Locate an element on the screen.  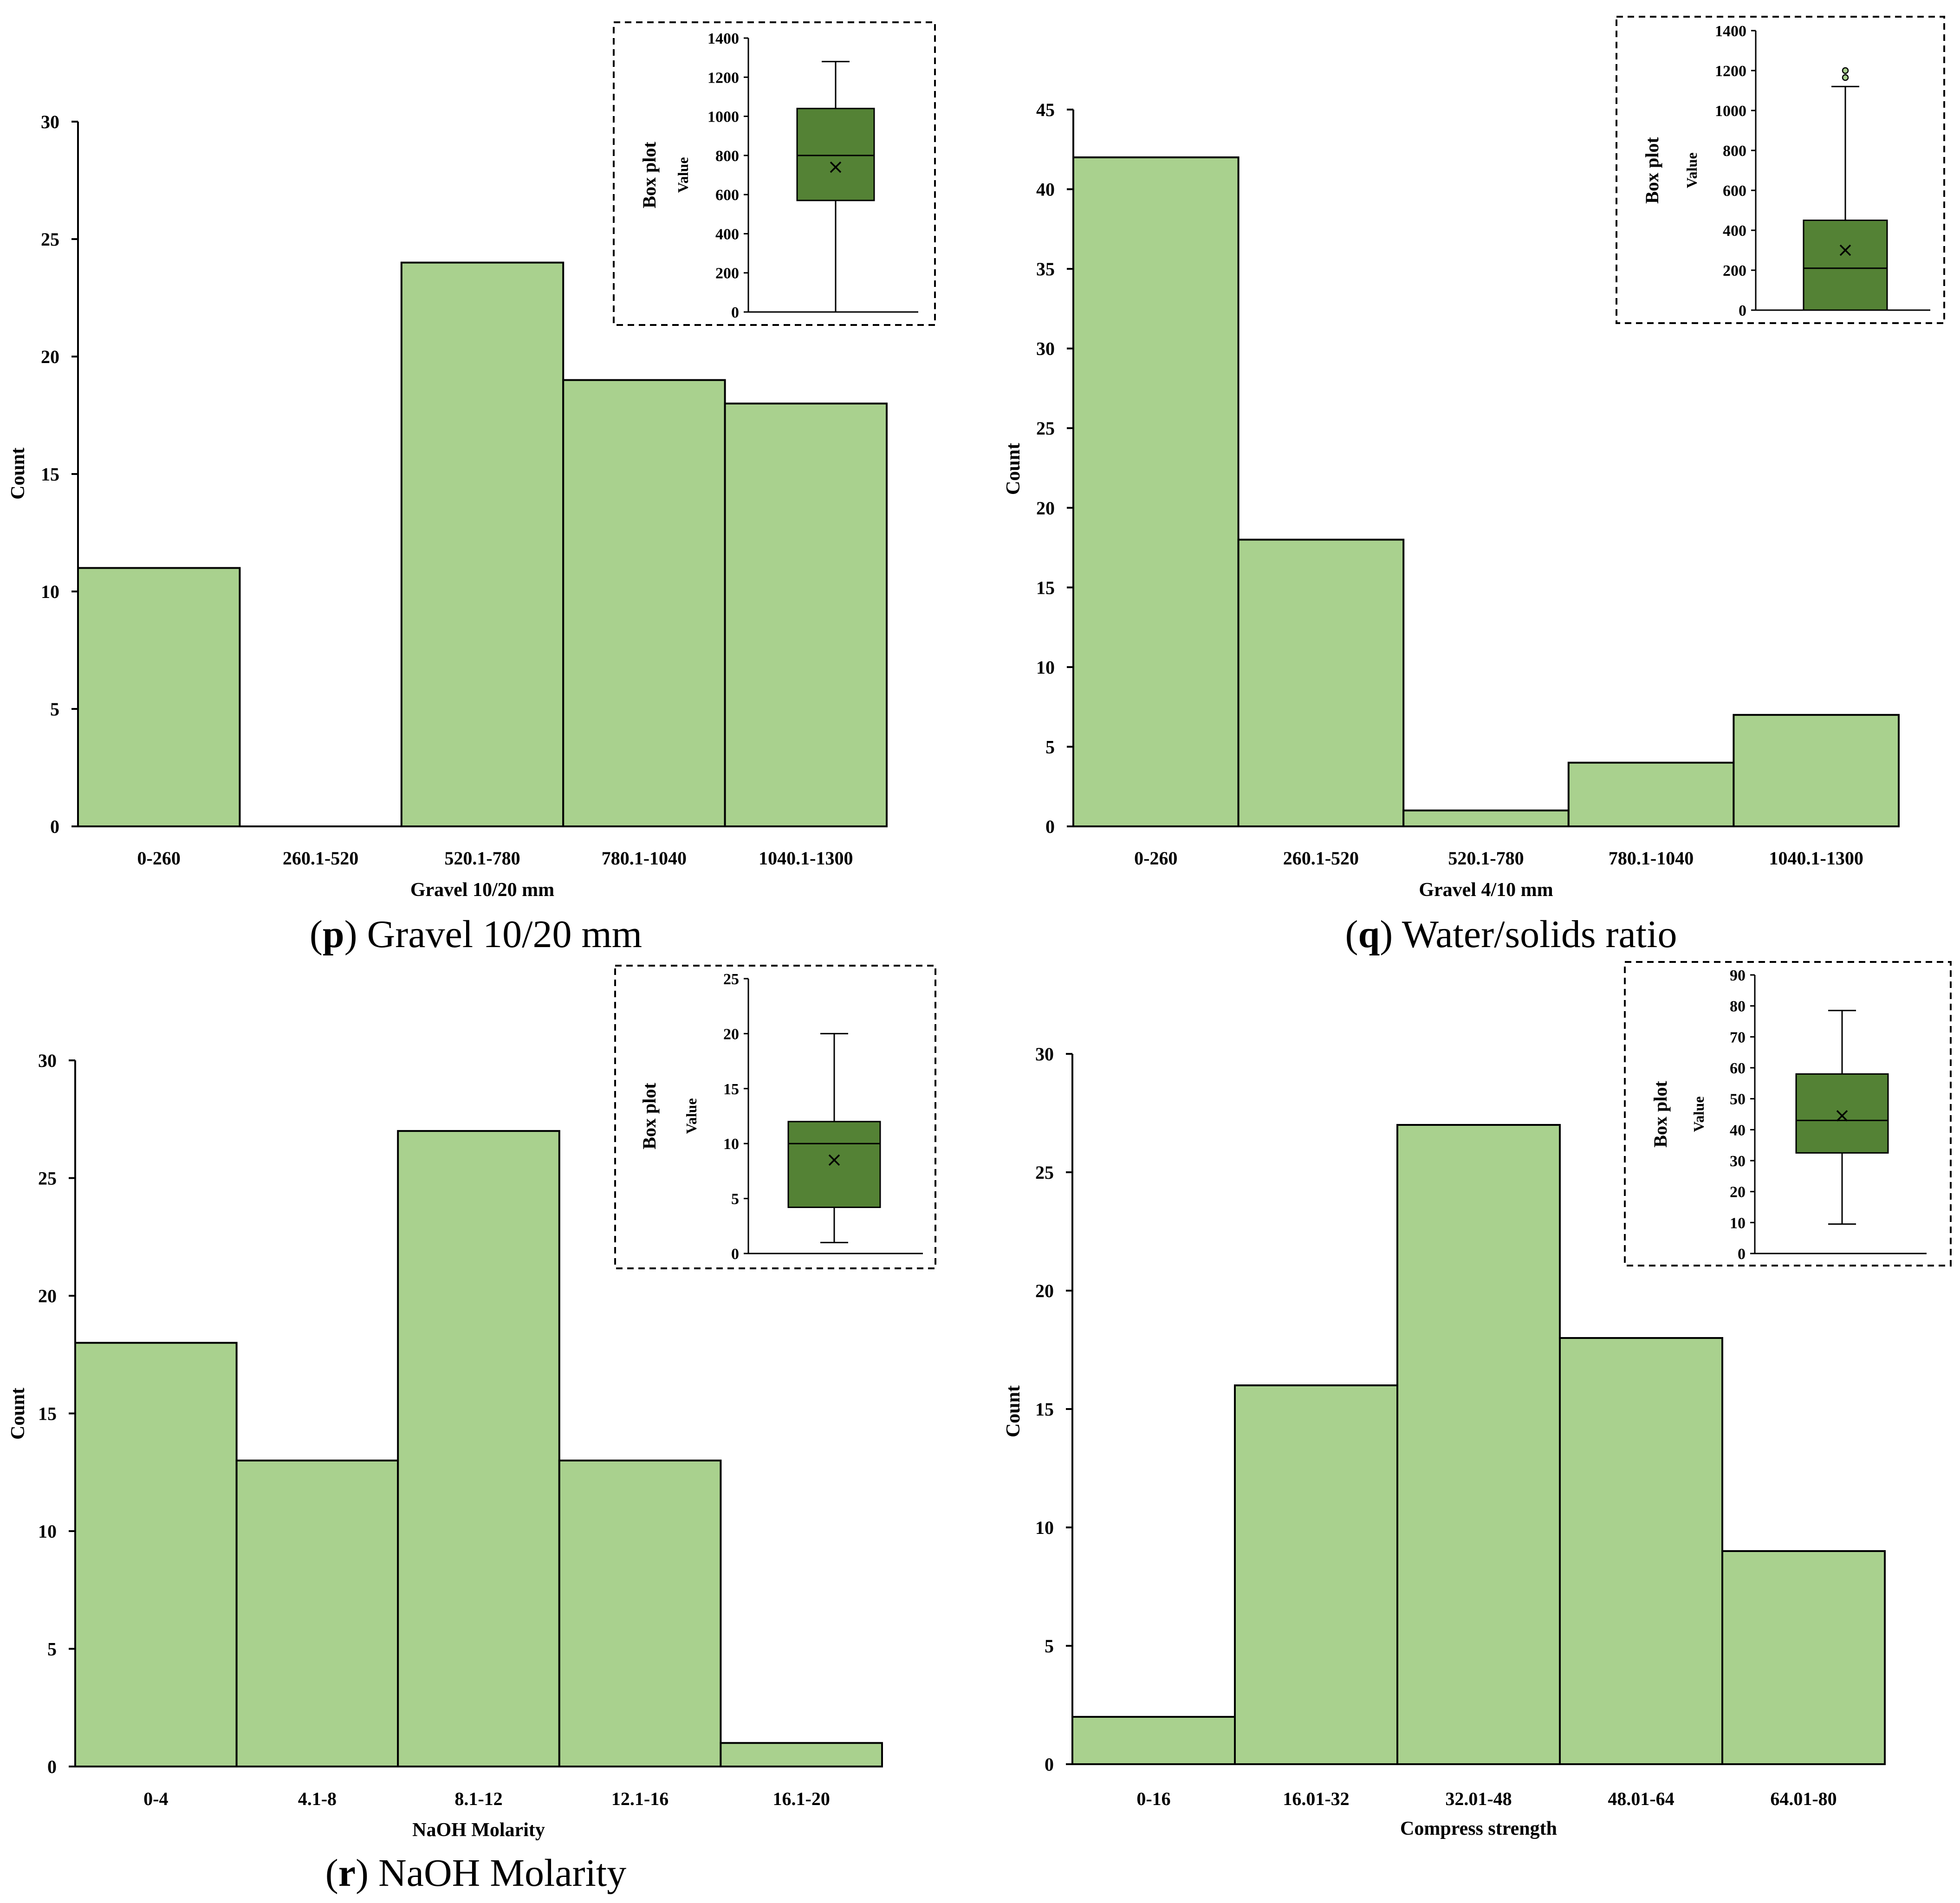
inset-tick-label: 50 is located at coordinates (1738, 1099).